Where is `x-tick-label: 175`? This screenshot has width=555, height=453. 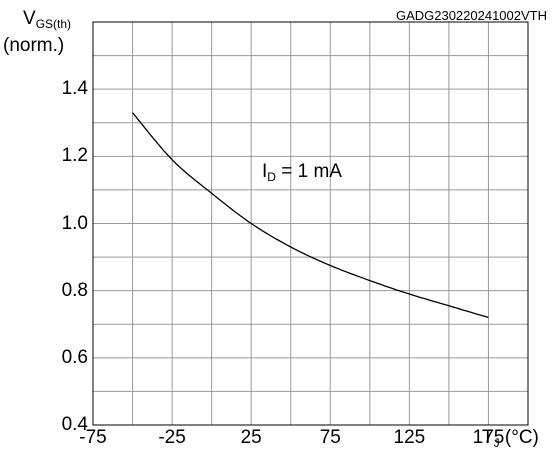
x-tick-label: 175 is located at coordinates (488, 437).